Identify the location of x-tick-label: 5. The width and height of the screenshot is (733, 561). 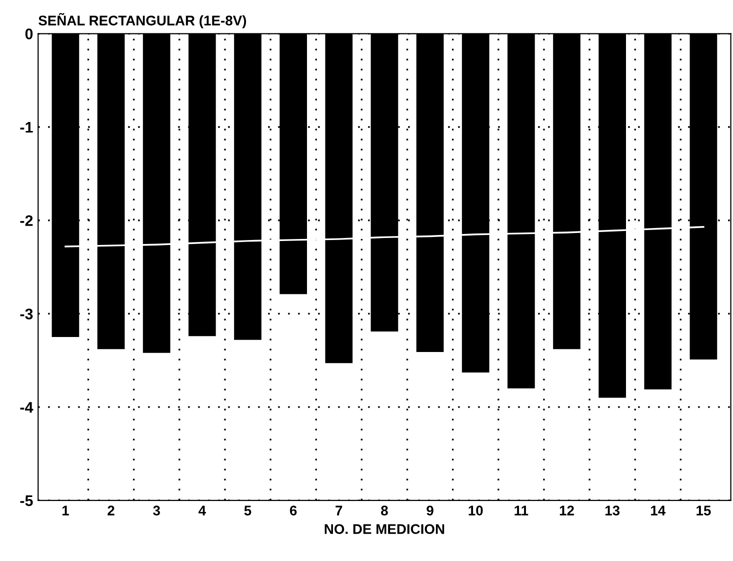
(248, 511).